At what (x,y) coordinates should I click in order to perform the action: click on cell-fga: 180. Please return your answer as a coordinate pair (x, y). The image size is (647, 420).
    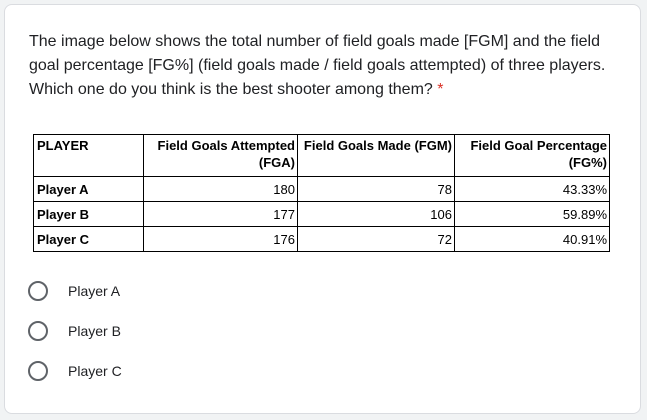
    Looking at the image, I should click on (220, 189).